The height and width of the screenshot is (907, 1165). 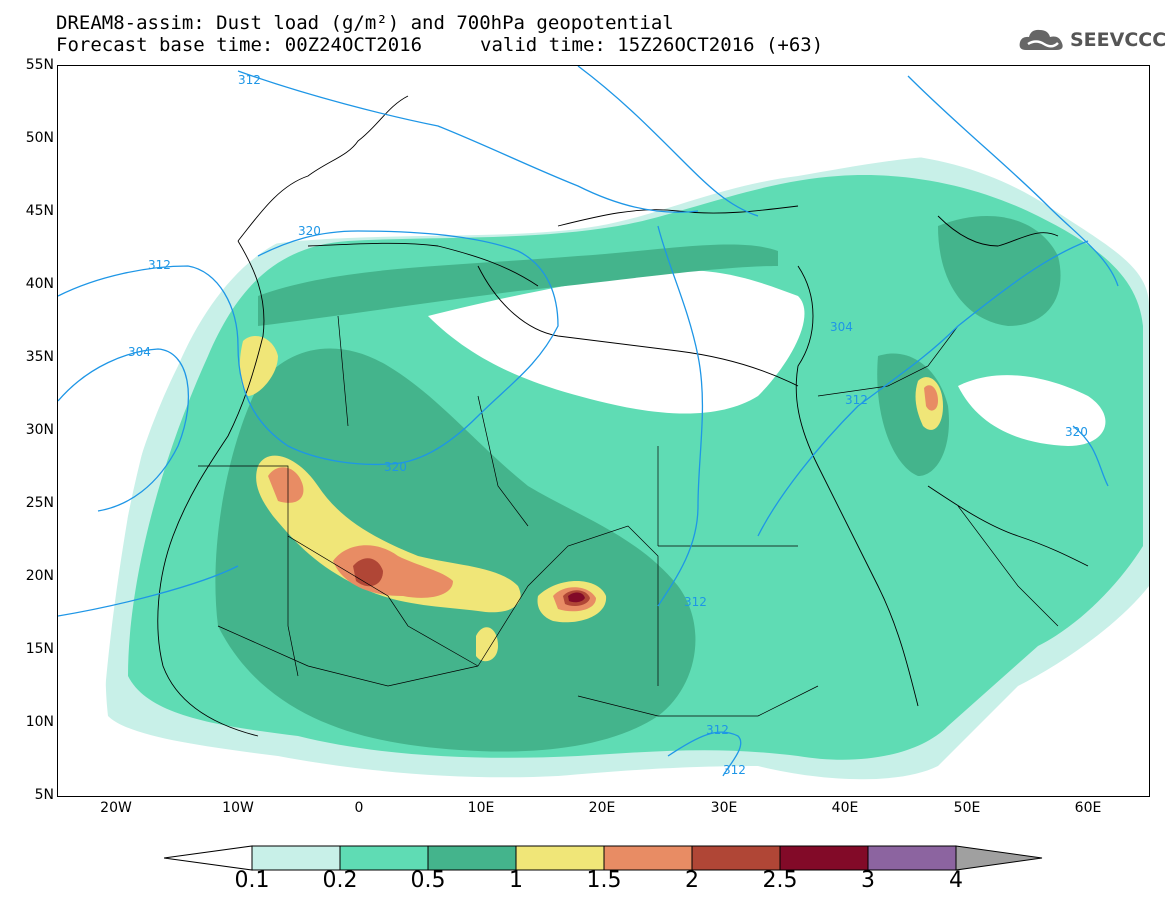 I want to click on legend-label: 3, so click(x=868, y=880).